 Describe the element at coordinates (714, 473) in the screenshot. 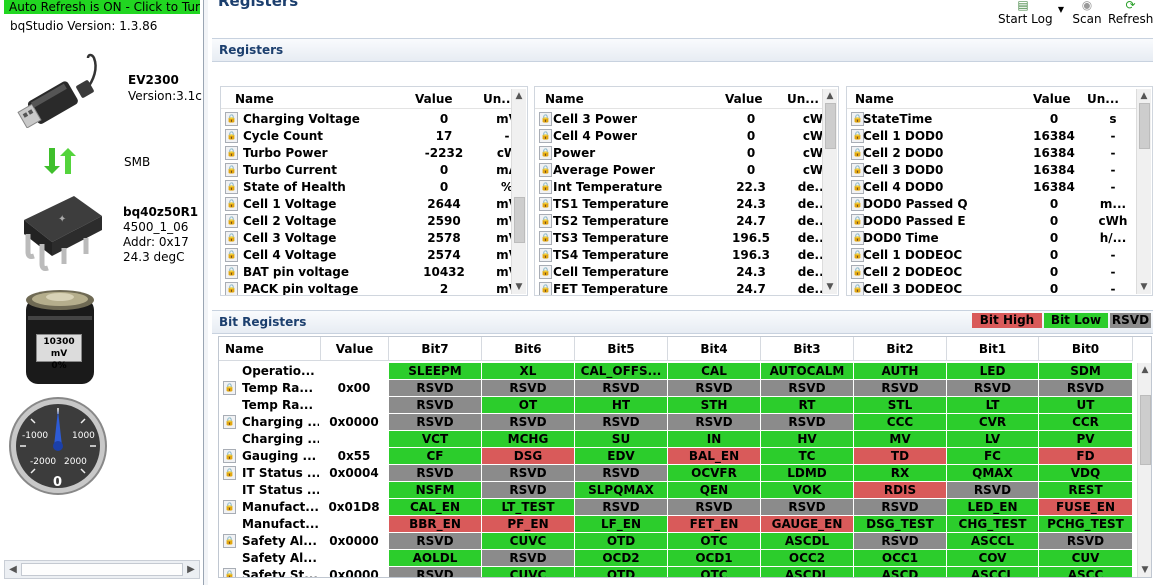

I see `bit-cell: OCVFR` at that location.